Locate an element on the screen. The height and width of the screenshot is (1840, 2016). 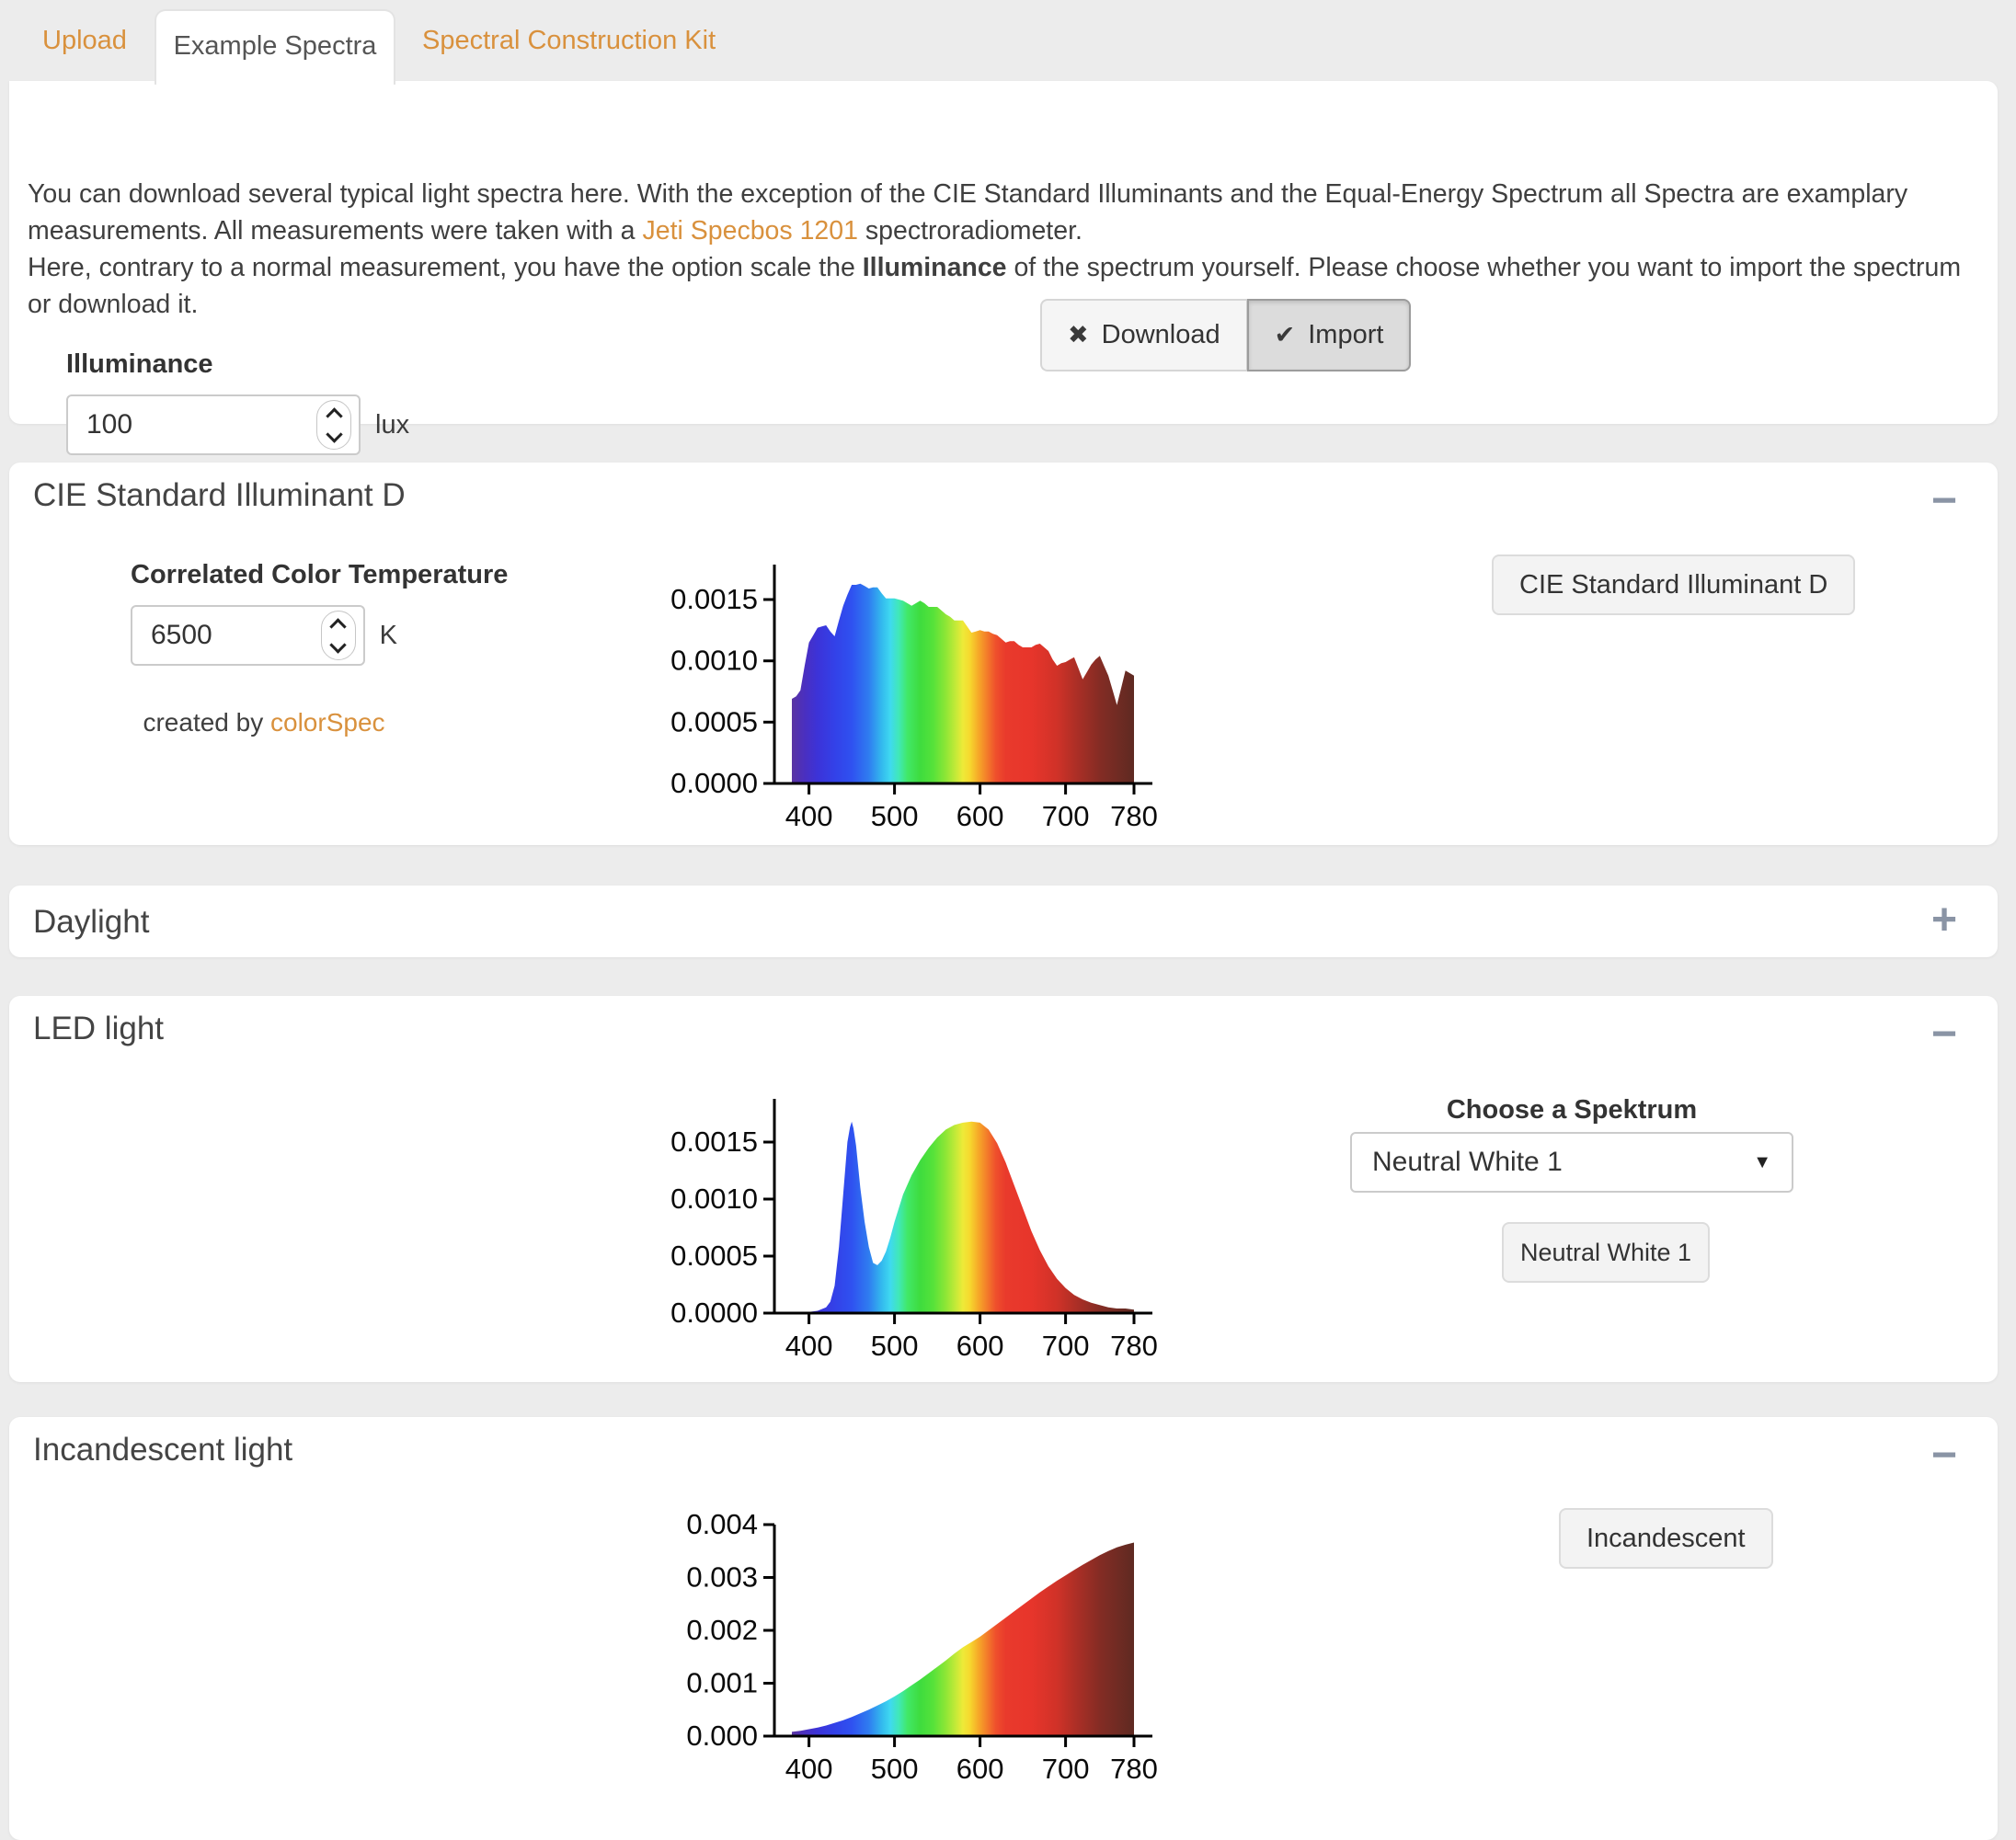
download-button: ✖ Download is located at coordinates (1143, 335).